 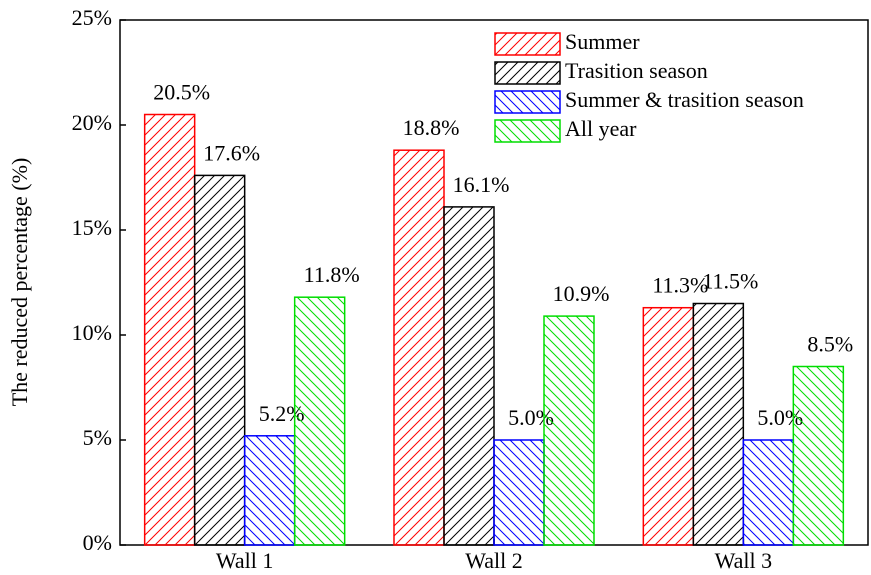 What do you see at coordinates (97, 437) in the screenshot?
I see `y-tick-label: 5%` at bounding box center [97, 437].